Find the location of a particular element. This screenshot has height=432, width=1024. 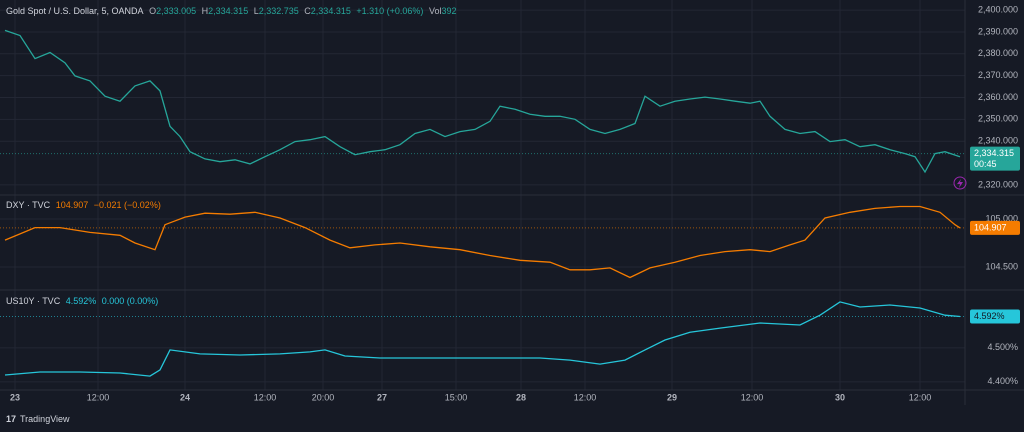

y-tick-label: 4.400% is located at coordinates (1002, 381).